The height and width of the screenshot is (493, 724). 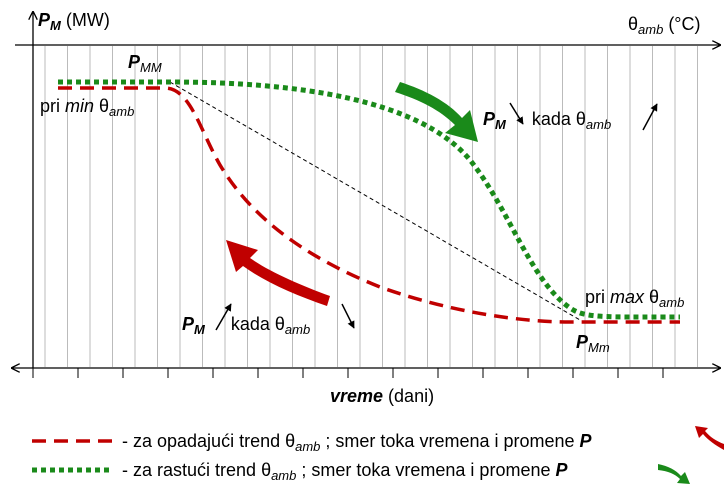 What do you see at coordinates (634, 298) in the screenshot?
I see `pmax-label: pri max θamb` at bounding box center [634, 298].